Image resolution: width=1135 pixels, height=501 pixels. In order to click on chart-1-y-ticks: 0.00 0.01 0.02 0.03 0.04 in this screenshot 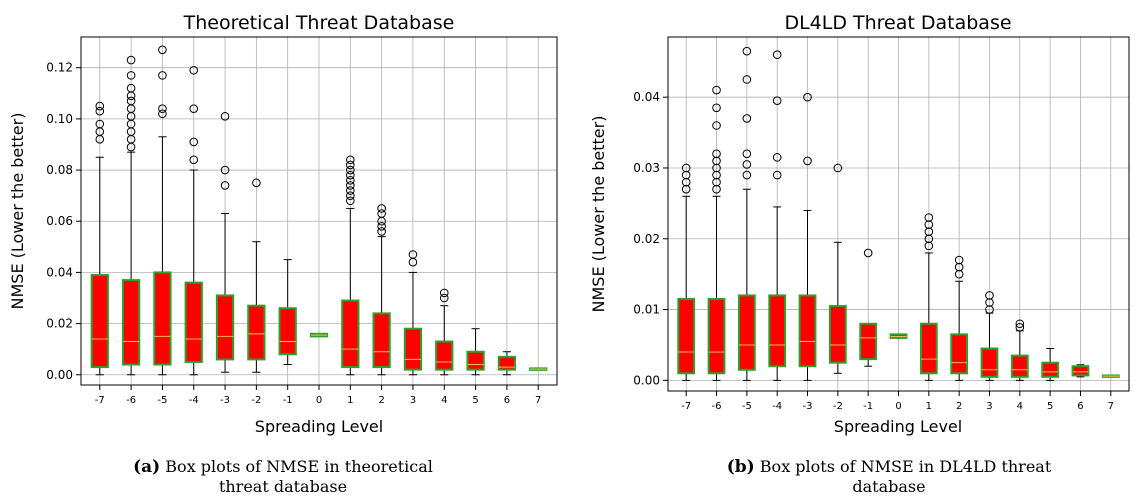, I will do `click(650, 238)`.